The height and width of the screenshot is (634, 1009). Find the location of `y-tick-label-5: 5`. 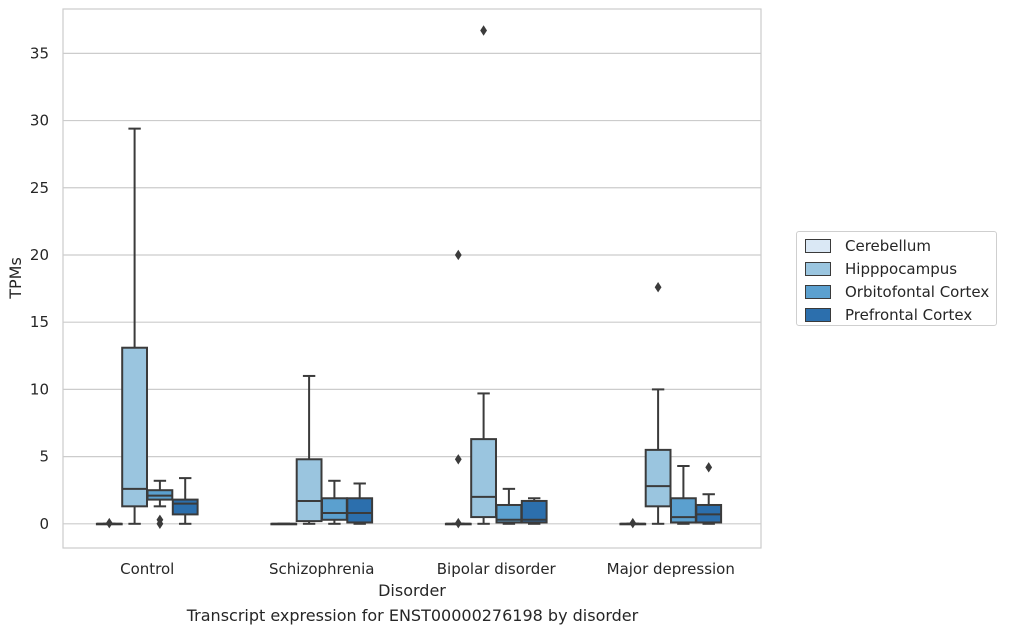

y-tick-label-5: 5 is located at coordinates (44, 457).